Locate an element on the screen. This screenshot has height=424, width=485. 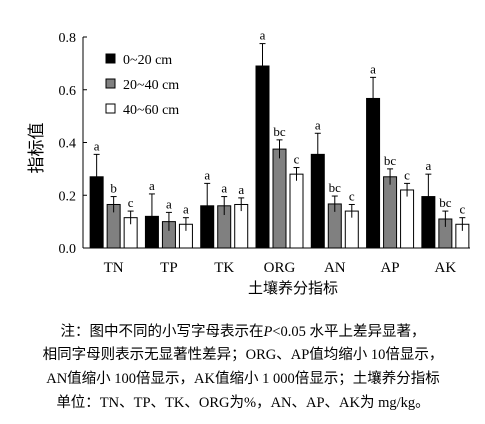
x-axis-label: 土壤养分指标 is located at coordinates (293, 288).